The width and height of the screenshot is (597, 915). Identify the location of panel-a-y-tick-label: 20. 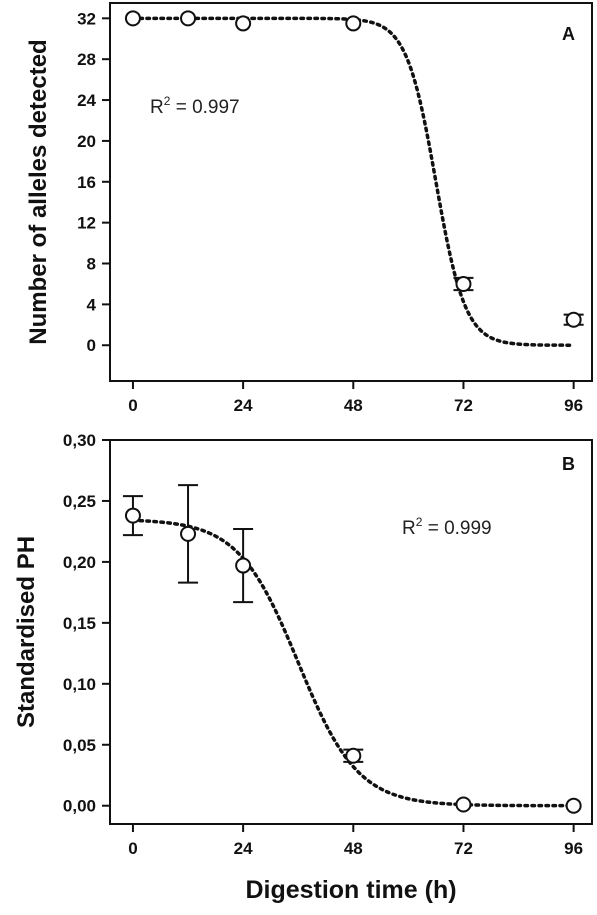
(86, 141).